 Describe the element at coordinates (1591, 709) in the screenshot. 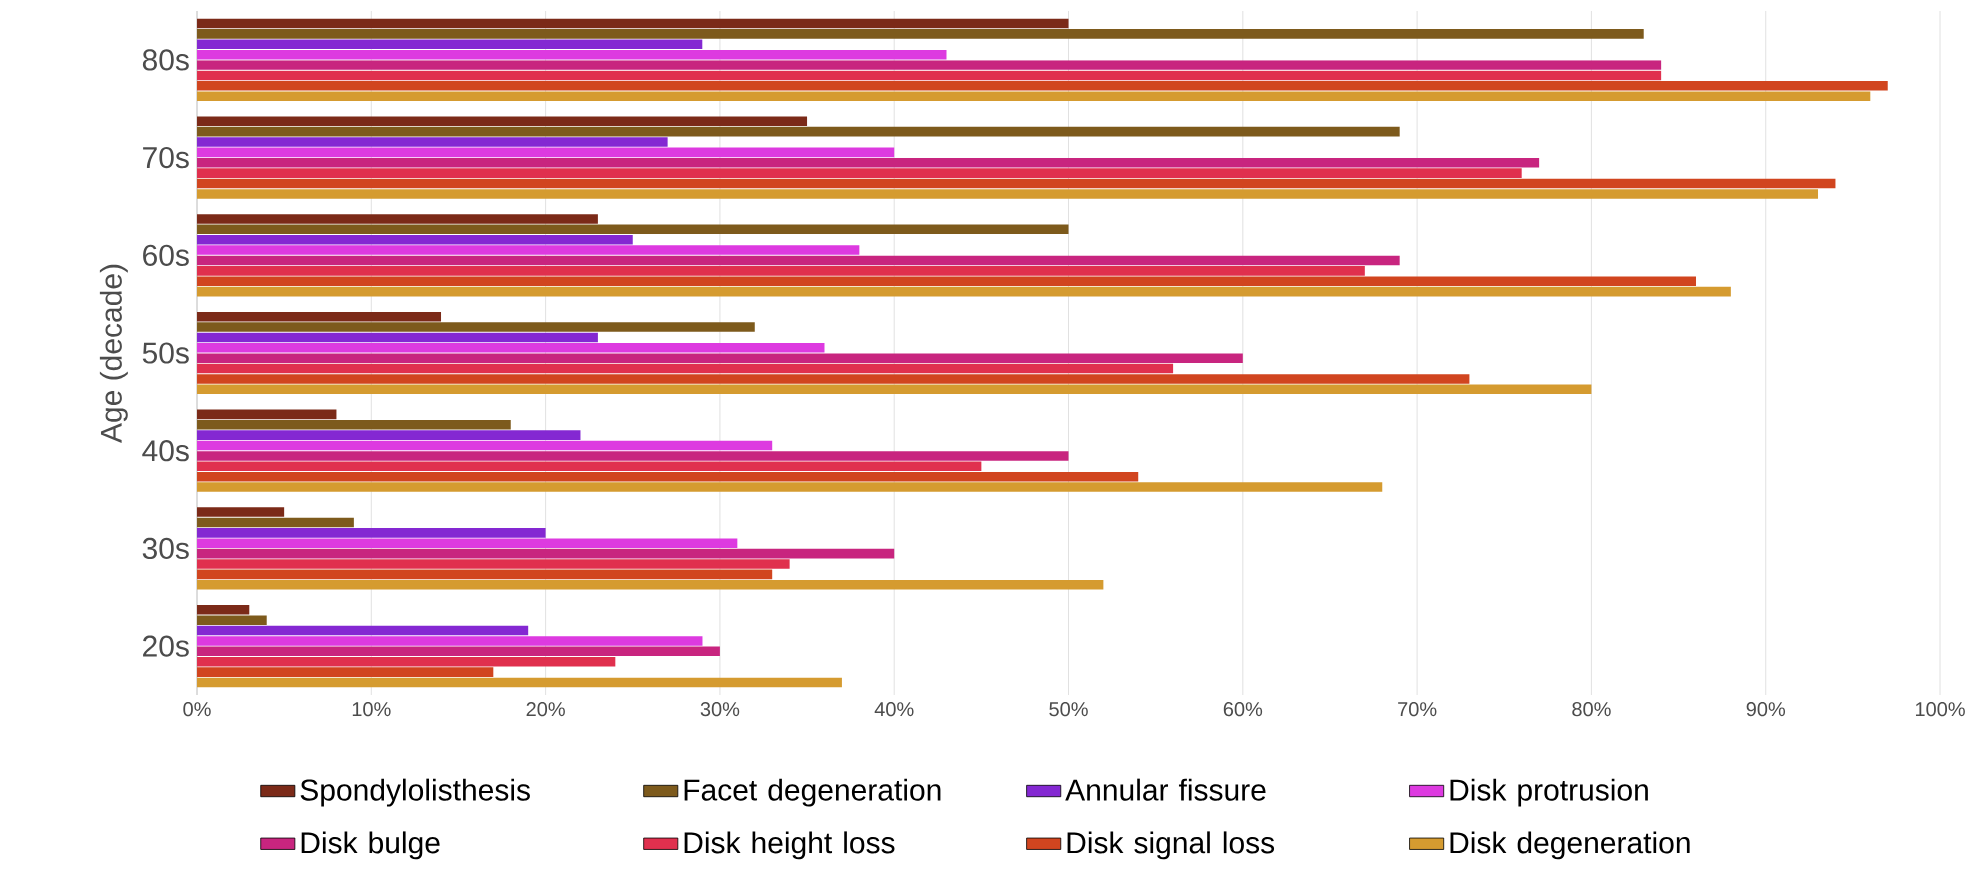

I see `x-tick-label: 80%` at that location.